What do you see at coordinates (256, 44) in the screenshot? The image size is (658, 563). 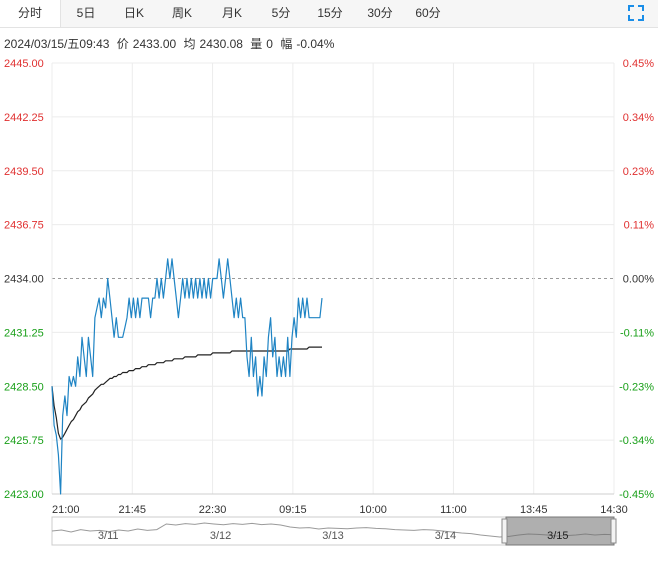 I see `volume-label: 量` at bounding box center [256, 44].